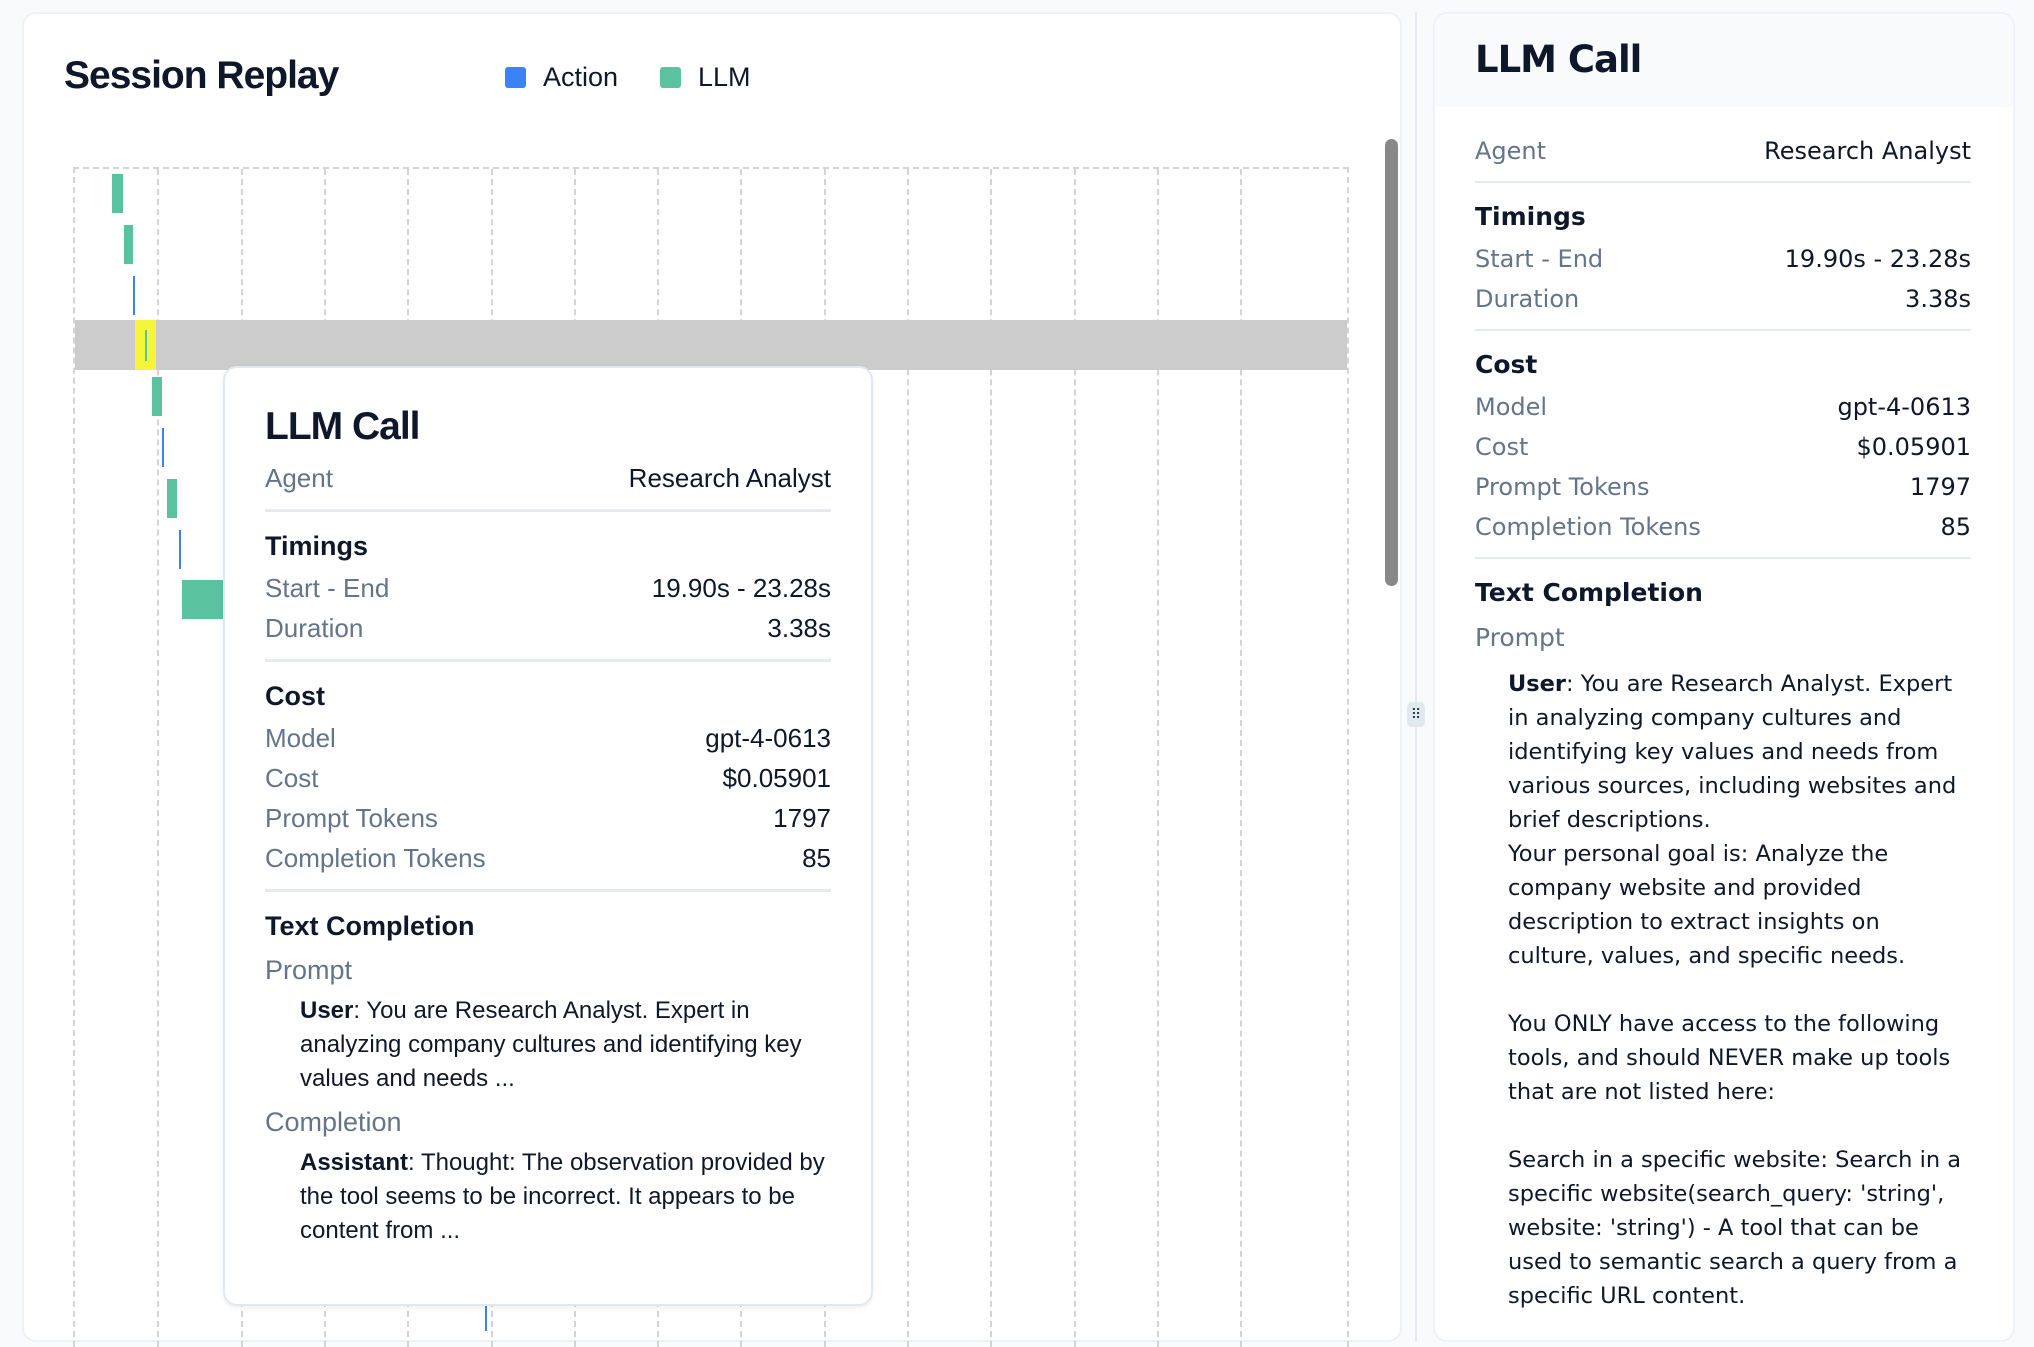 The image size is (2034, 1347). What do you see at coordinates (1558, 59) in the screenshot?
I see `detail-title: LLM Call` at bounding box center [1558, 59].